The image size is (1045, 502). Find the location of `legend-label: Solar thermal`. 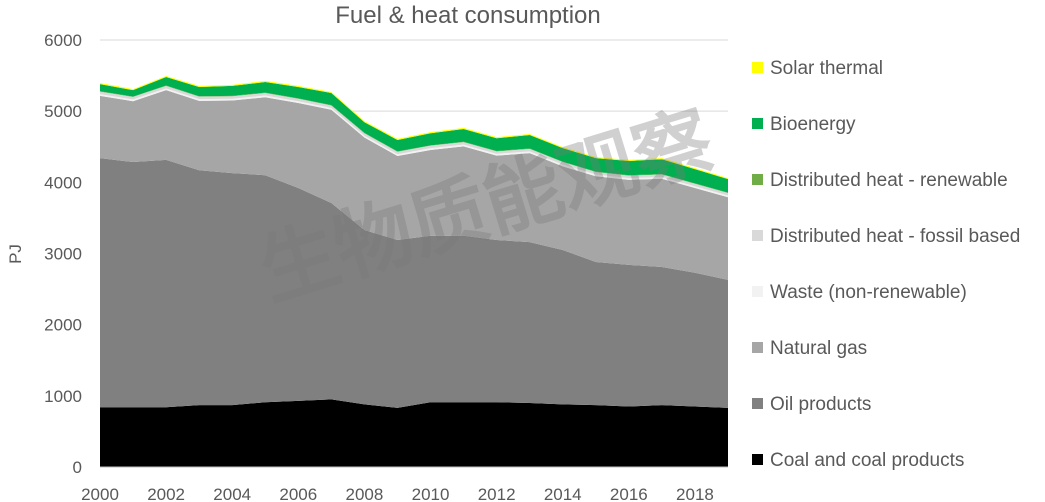

legend-label: Solar thermal is located at coordinates (826, 68).